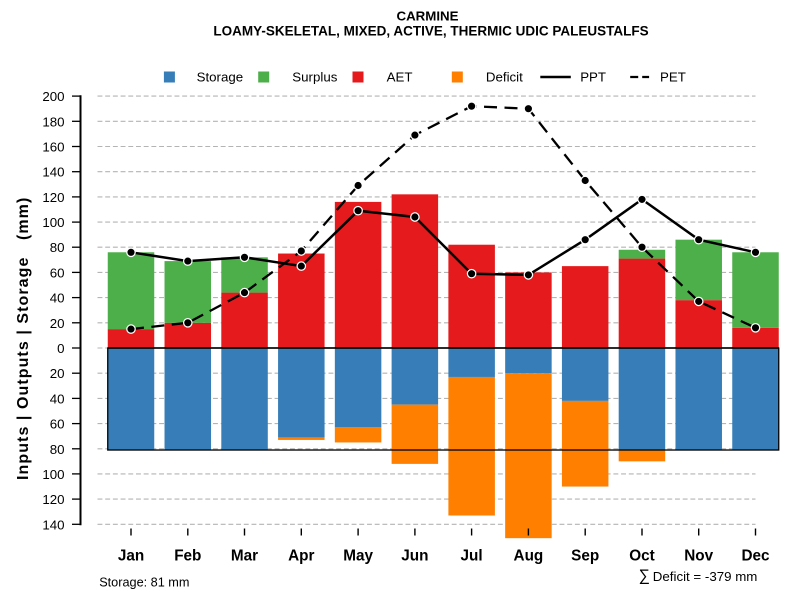 The height and width of the screenshot is (605, 800). Describe the element at coordinates (504, 77) in the screenshot. I see `svg-text: Deficit` at that location.